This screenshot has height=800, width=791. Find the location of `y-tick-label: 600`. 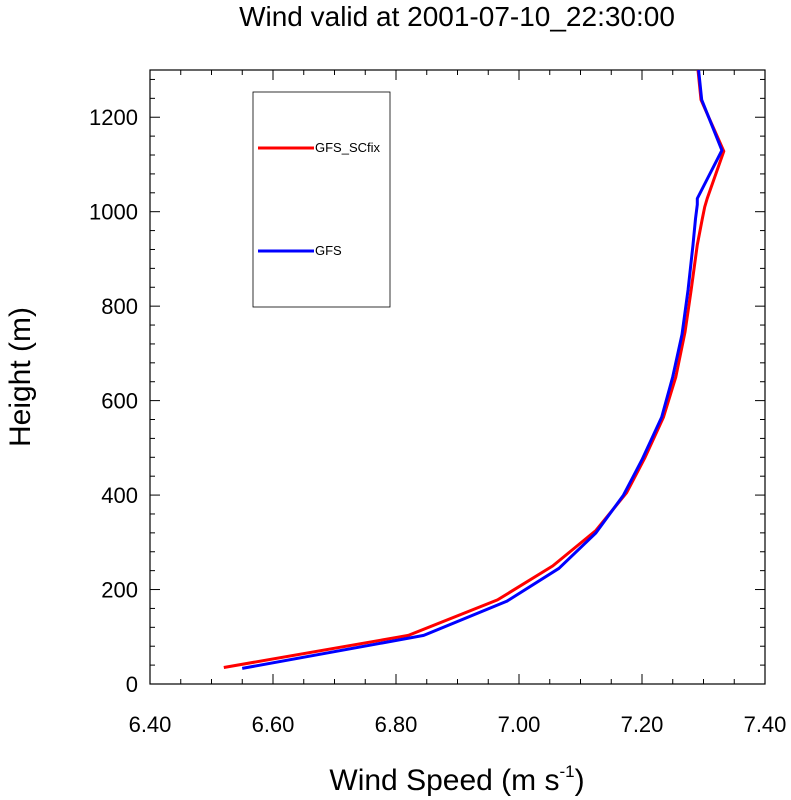

y-tick-label: 600 is located at coordinates (119, 401).